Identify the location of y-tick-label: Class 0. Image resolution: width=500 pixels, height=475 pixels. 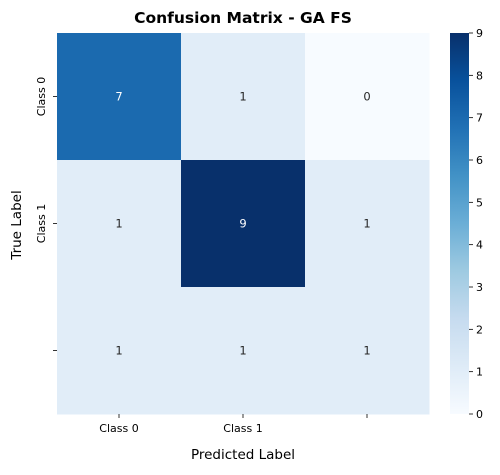
(41, 96).